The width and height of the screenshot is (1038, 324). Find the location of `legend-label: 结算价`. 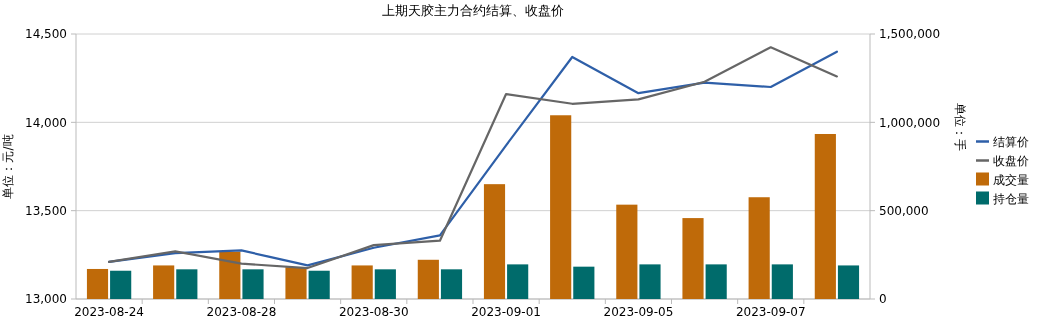

legend-label: 结算价 is located at coordinates (1011, 141).